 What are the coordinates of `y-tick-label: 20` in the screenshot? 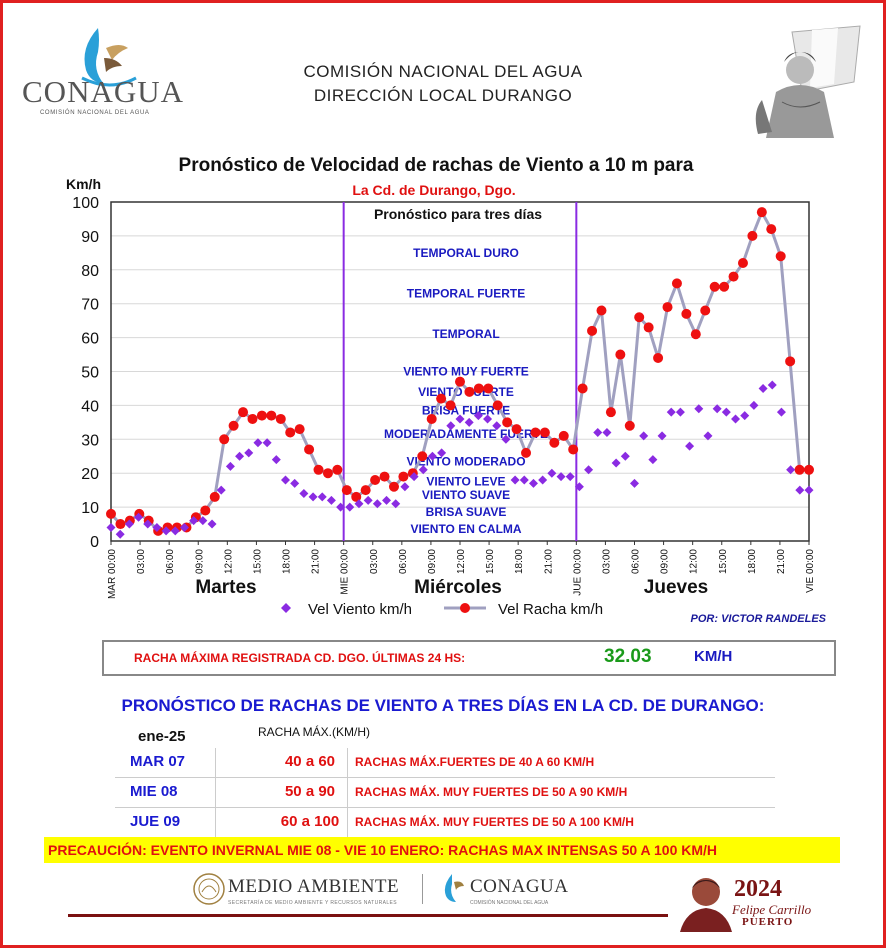 It's located at (90, 474).